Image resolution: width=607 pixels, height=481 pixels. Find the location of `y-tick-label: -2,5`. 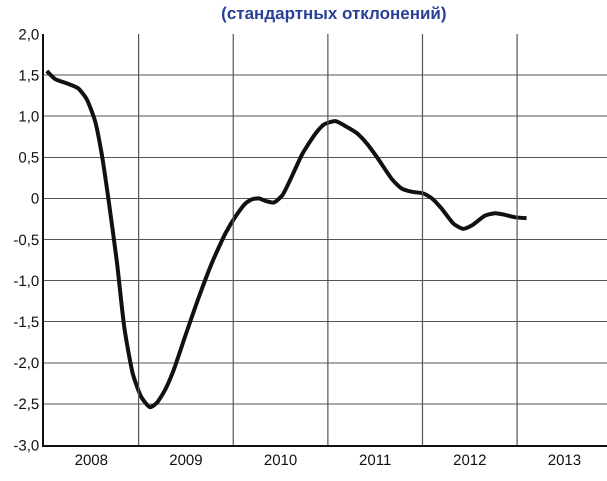

y-tick-label: -2,5 is located at coordinates (26, 405).